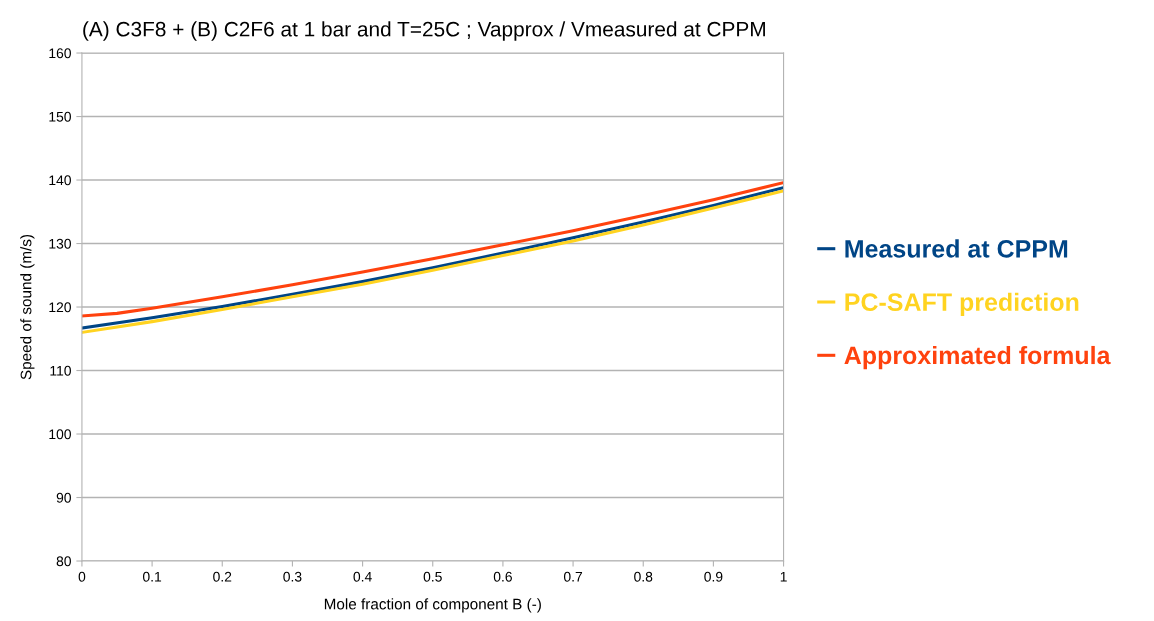  What do you see at coordinates (60, 53) in the screenshot?
I see `y-tick-label: 160` at bounding box center [60, 53].